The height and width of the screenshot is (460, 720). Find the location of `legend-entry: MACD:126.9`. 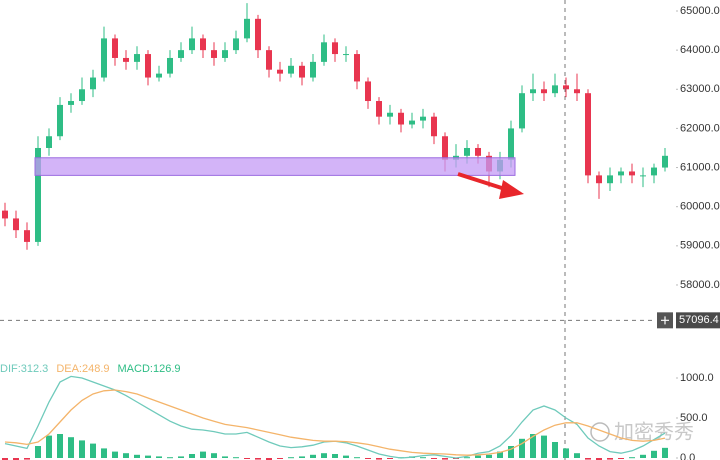

legend-entry: MACD:126.9 is located at coordinates (149, 369).